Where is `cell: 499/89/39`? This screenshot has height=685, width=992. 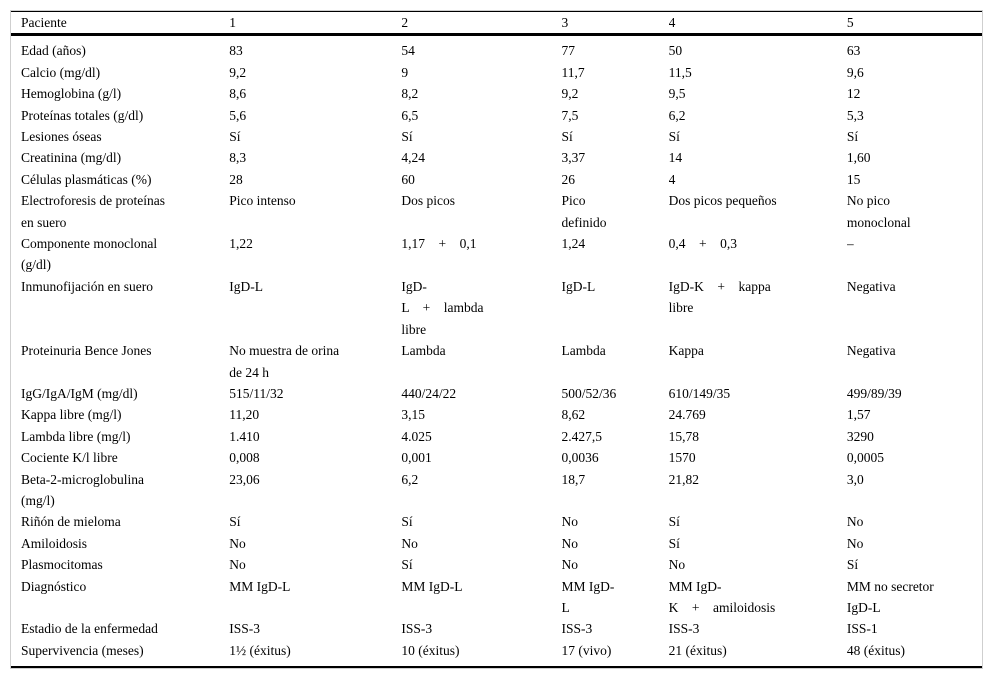
cell: 499/89/39 is located at coordinates (874, 393).